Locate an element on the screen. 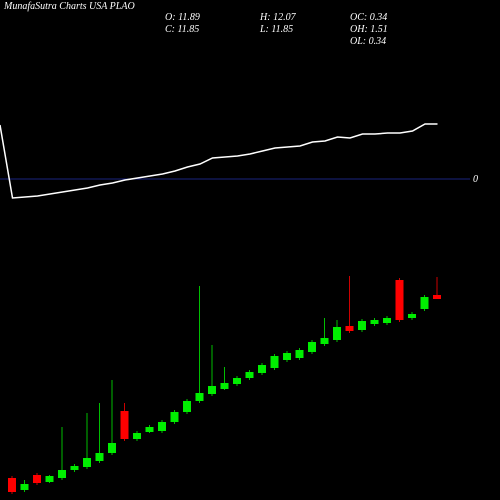 The width and height of the screenshot is (500, 500). stat-label: L: is located at coordinates (264, 29).